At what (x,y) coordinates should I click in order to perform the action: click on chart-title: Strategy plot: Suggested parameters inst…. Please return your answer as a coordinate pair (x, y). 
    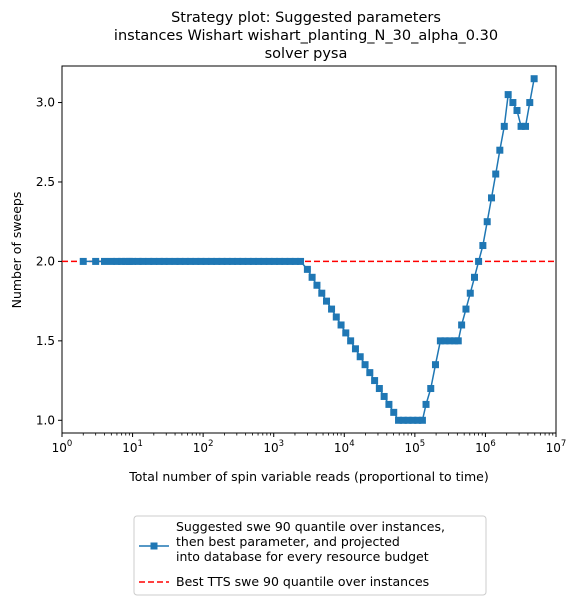
    Looking at the image, I should click on (306, 36).